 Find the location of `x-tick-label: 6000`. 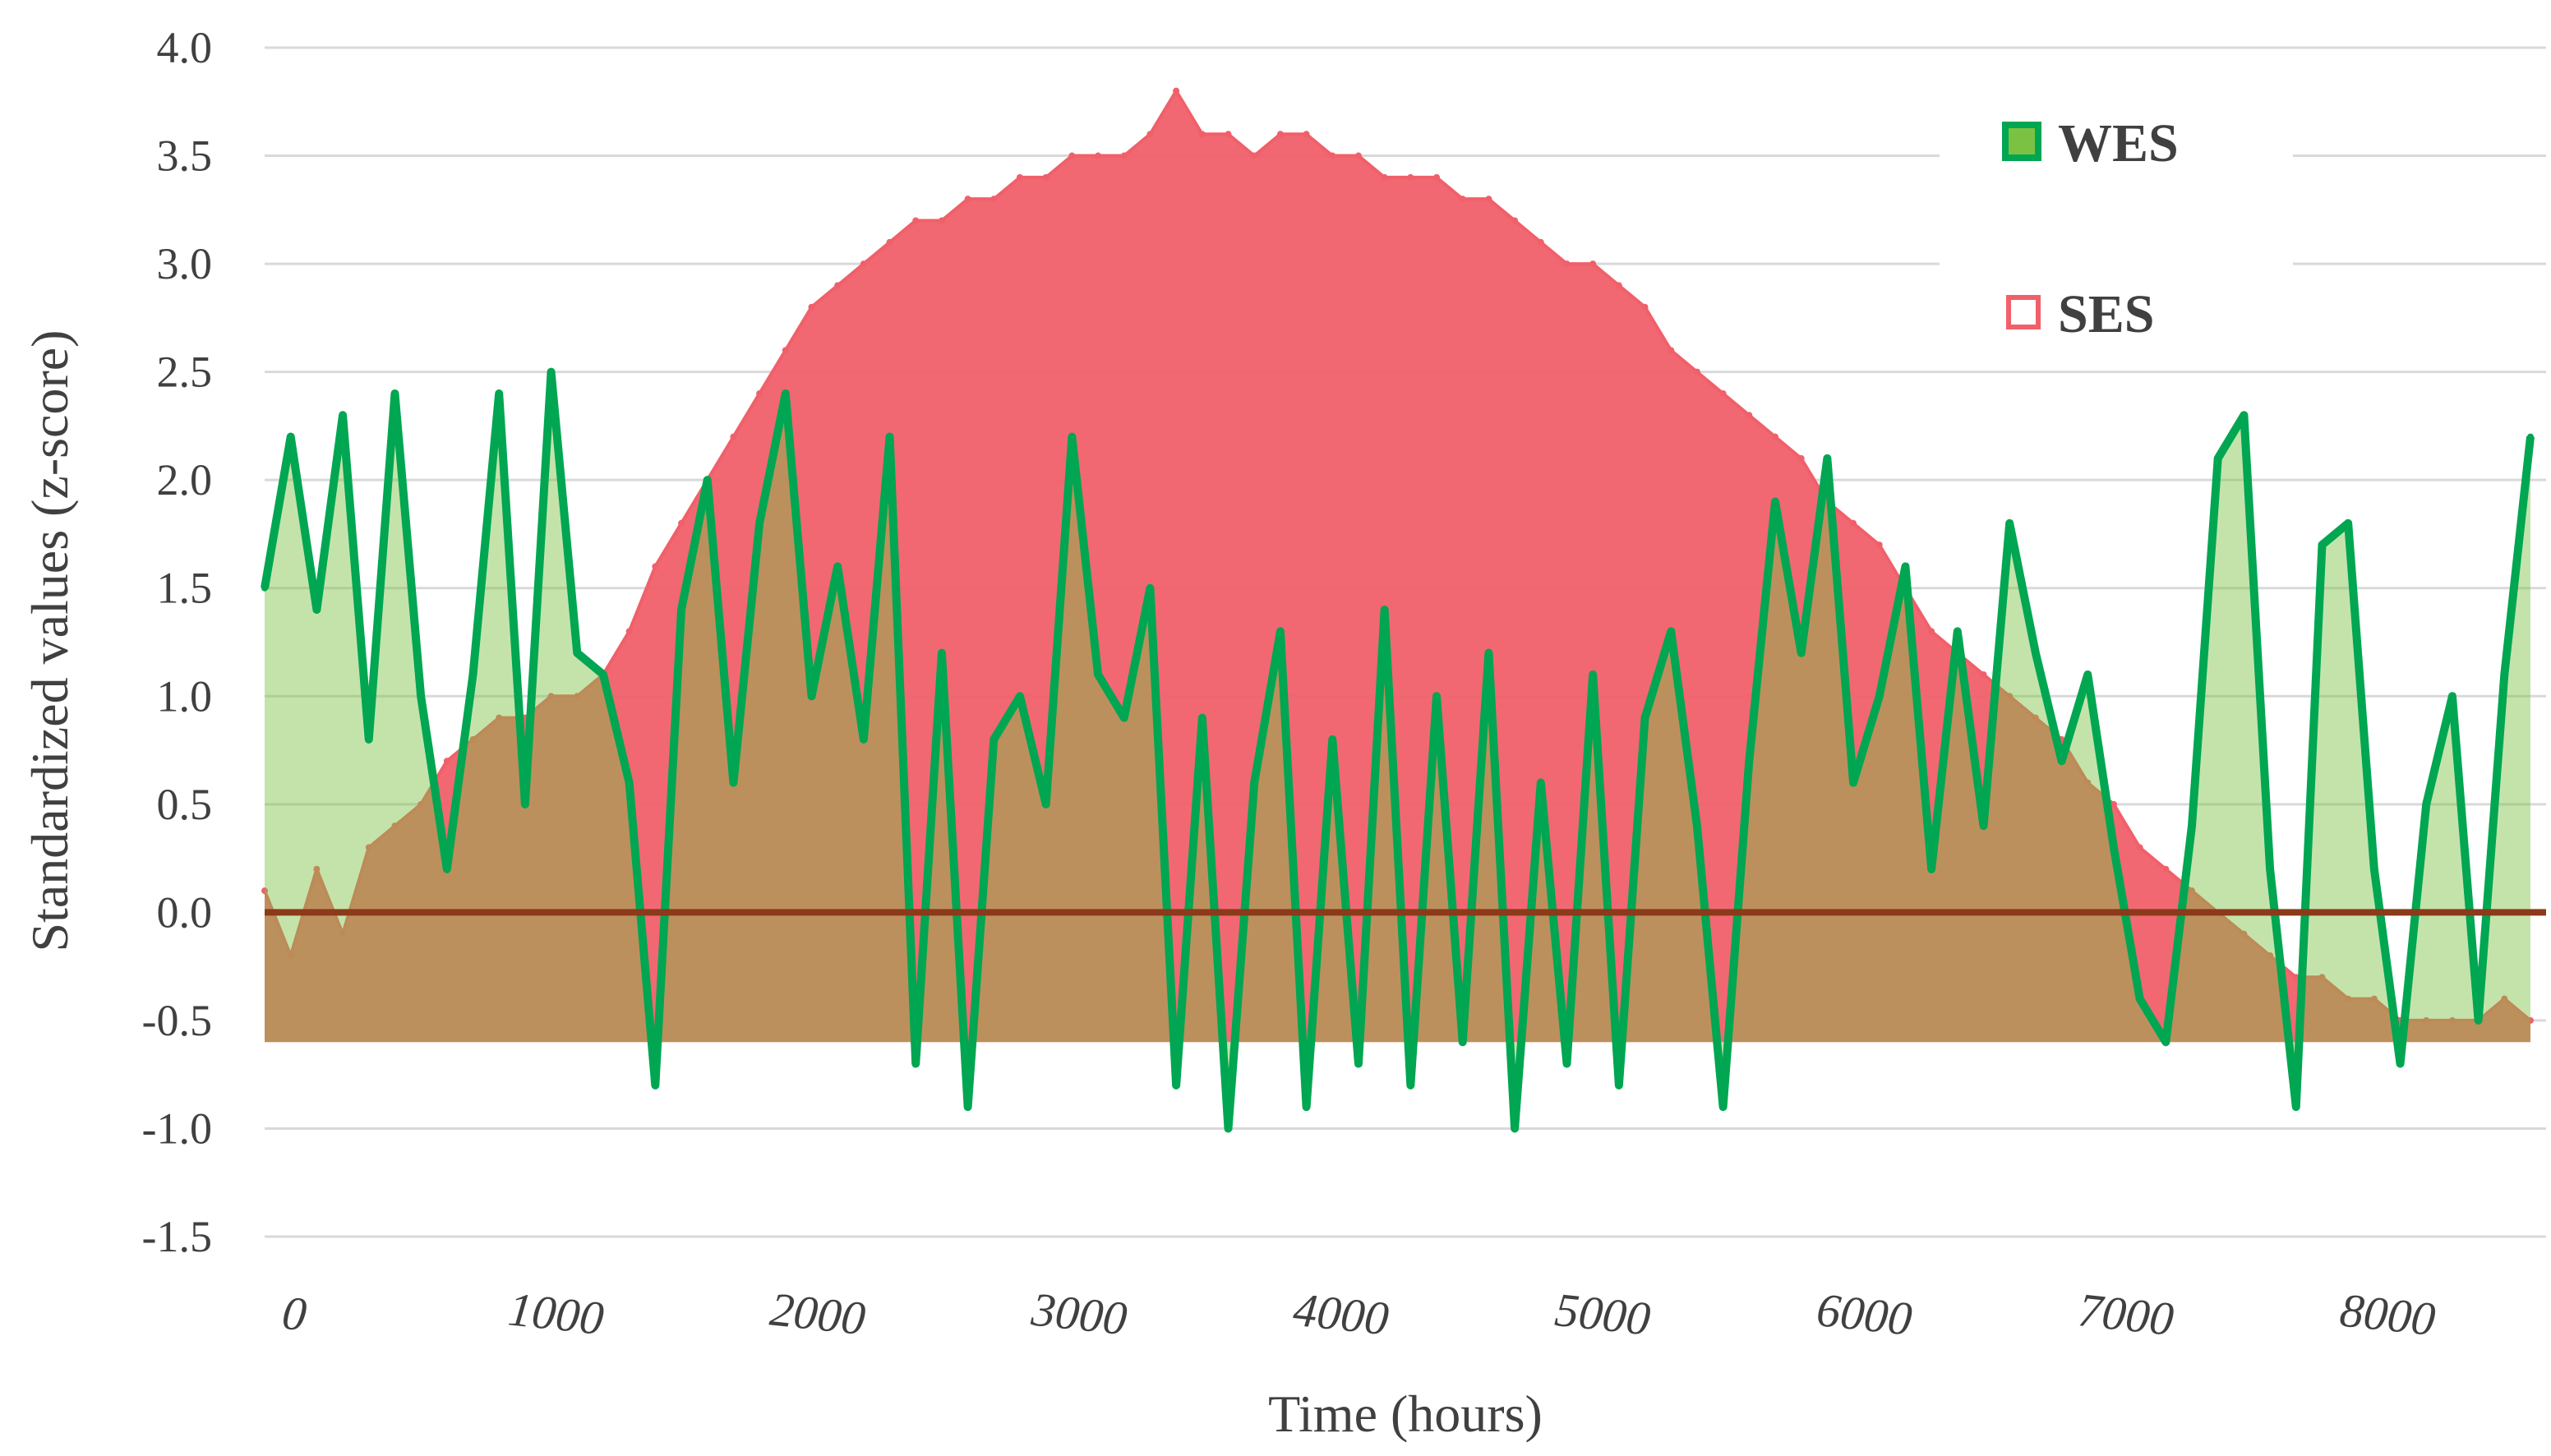

x-tick-label: 6000 is located at coordinates (1864, 1314).